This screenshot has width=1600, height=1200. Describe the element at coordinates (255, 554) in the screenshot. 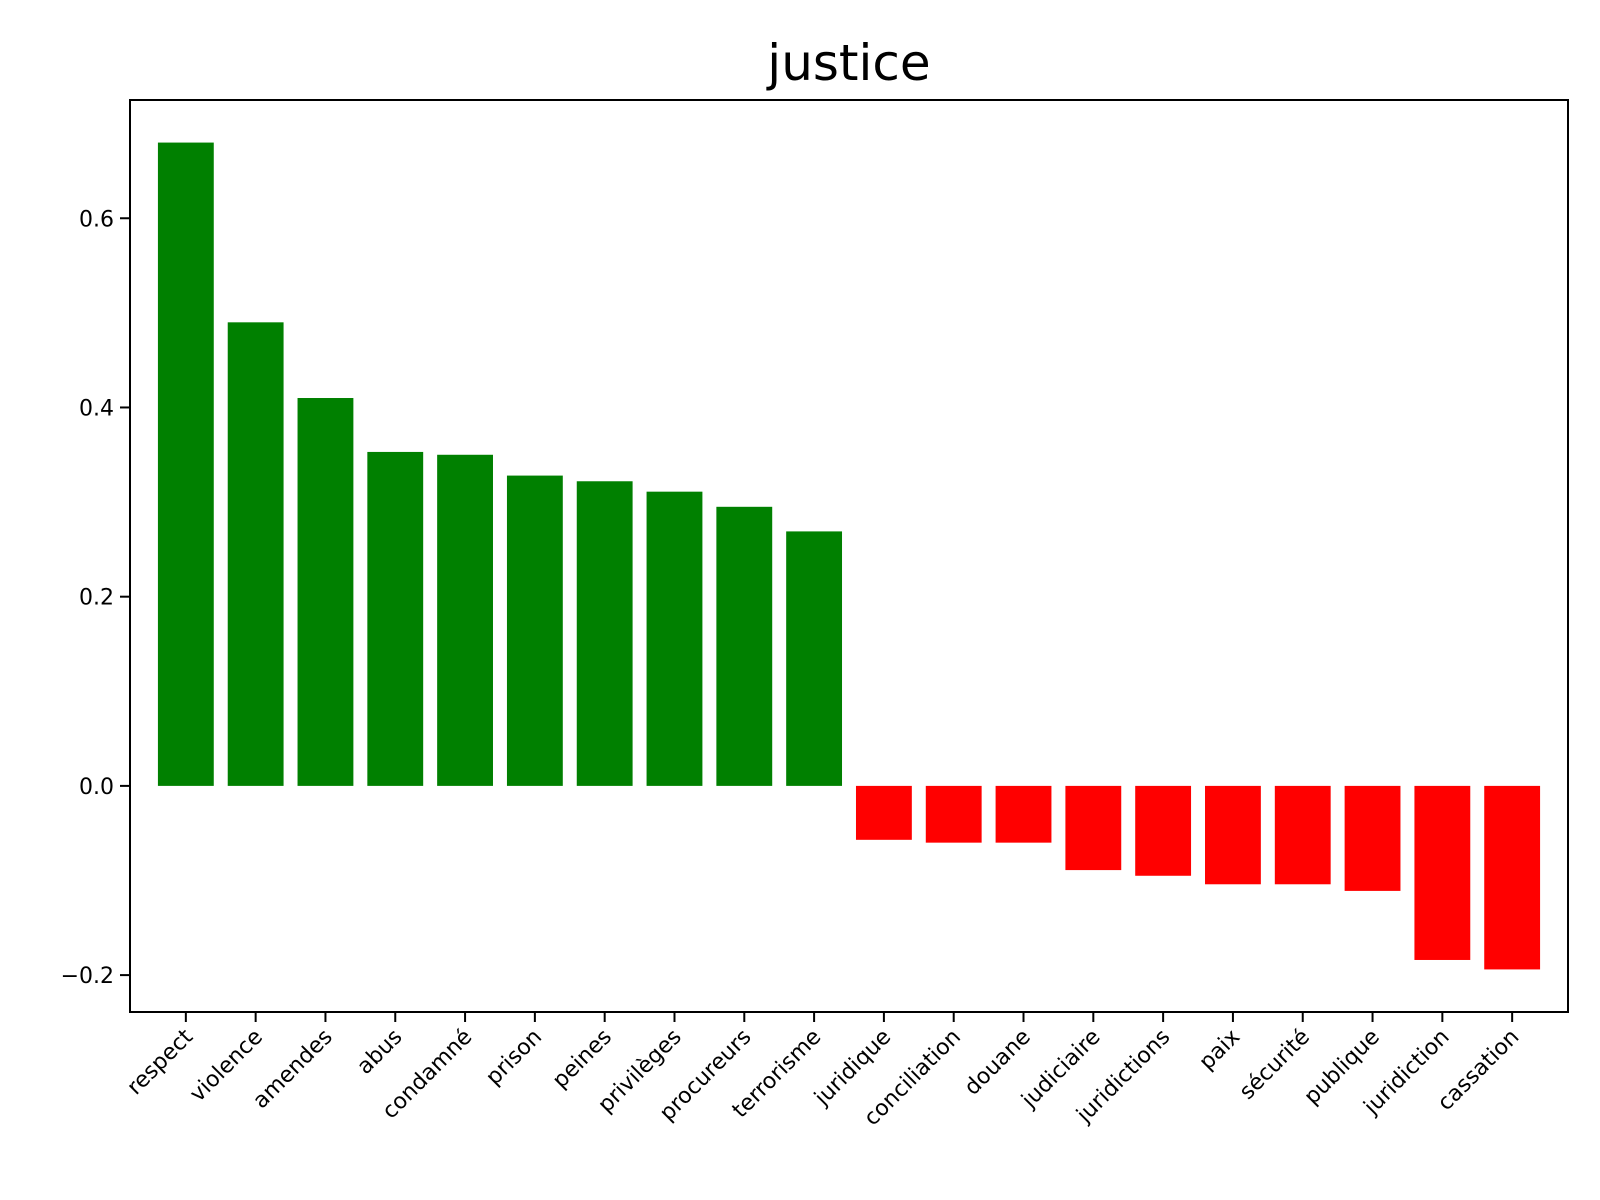

I see `bar-violence` at that location.